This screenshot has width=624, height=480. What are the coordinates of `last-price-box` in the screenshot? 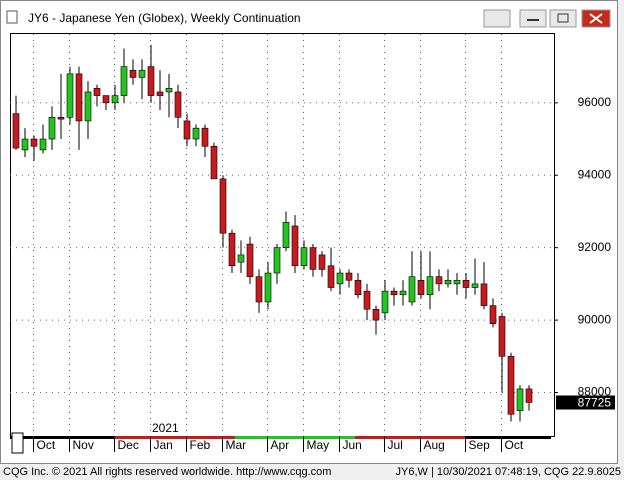 It's located at (585, 402).